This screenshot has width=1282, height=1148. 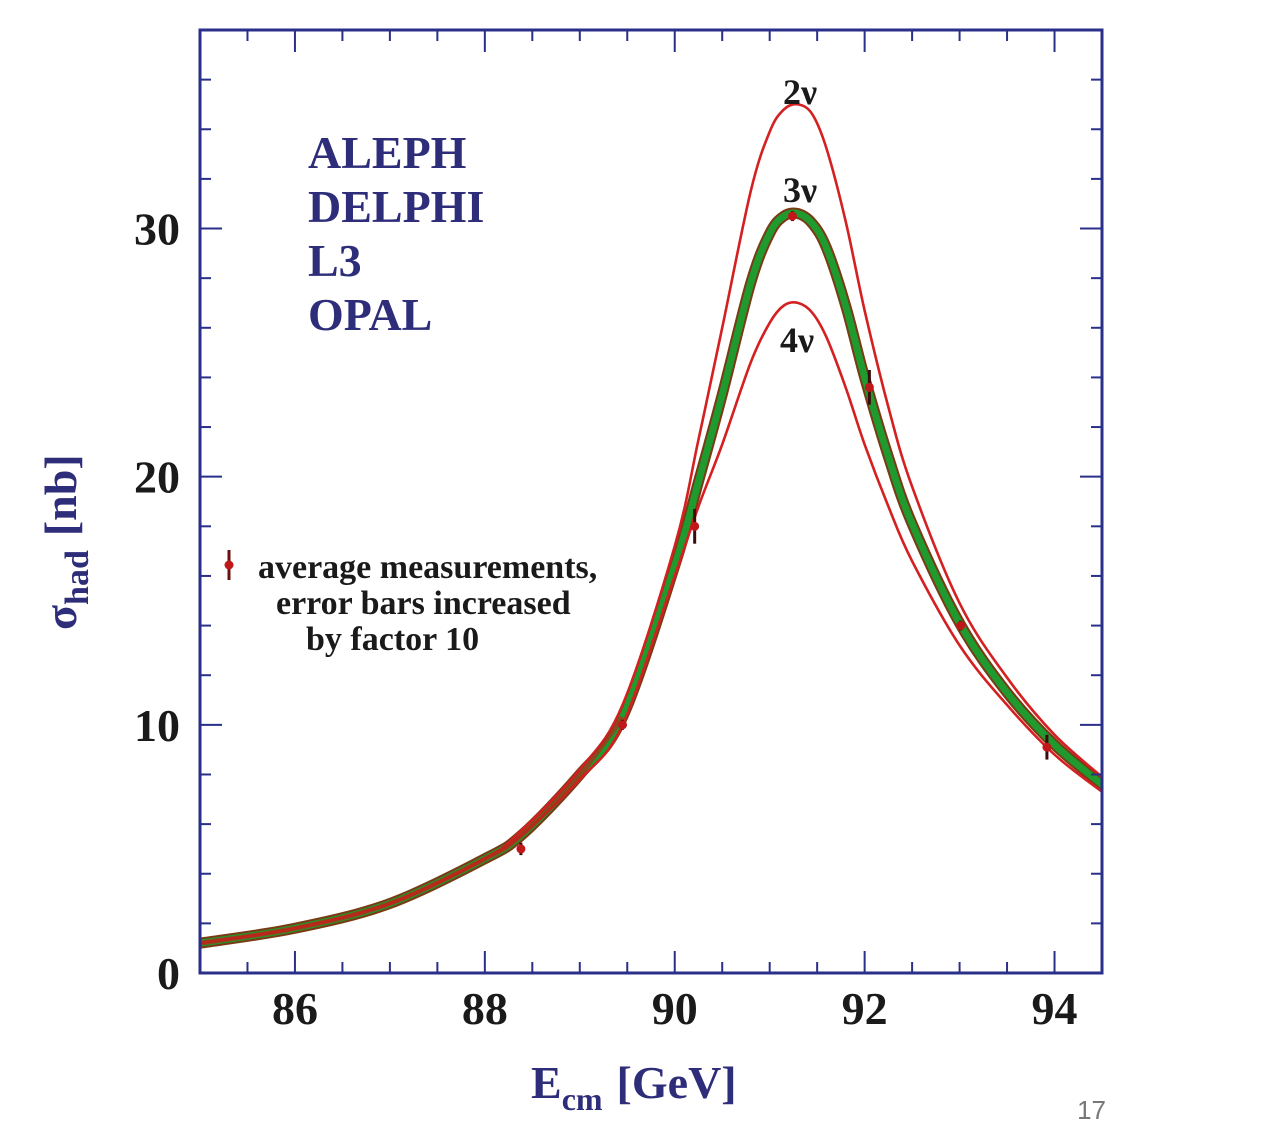 What do you see at coordinates (157, 229) in the screenshot?
I see `y-tick-label: 30` at bounding box center [157, 229].